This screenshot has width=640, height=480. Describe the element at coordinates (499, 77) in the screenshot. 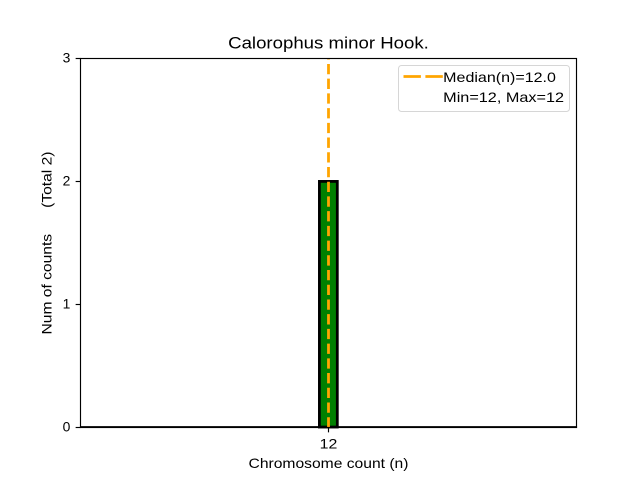

I see `svg-text: Median(n)=12.0` at that location.